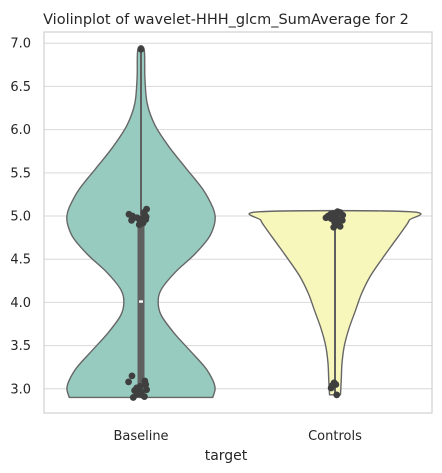 The image size is (442, 473). Describe the element at coordinates (226, 456) in the screenshot. I see `x-axis-title: target` at that location.